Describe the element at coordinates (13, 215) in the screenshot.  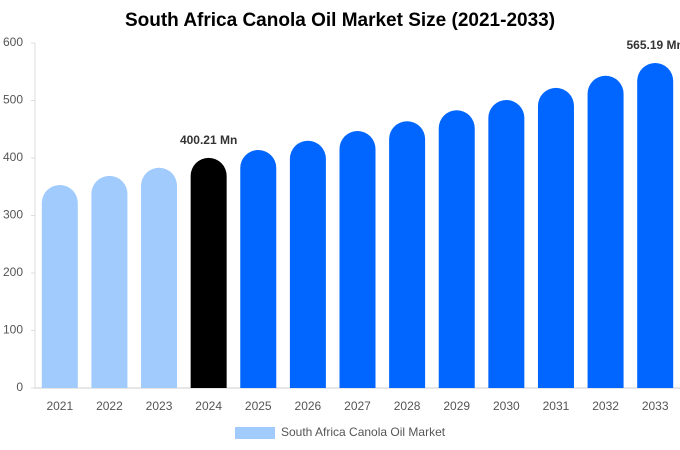
I see `y-tick-label: 300` at that location.